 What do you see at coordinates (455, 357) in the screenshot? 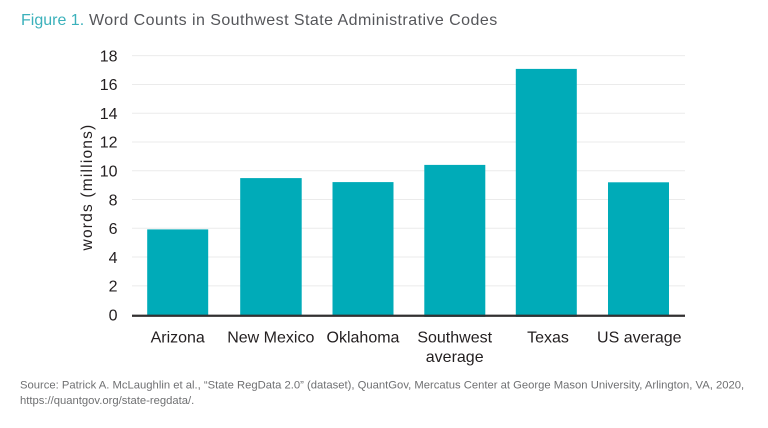
I see `svg-text: average` at bounding box center [455, 357].